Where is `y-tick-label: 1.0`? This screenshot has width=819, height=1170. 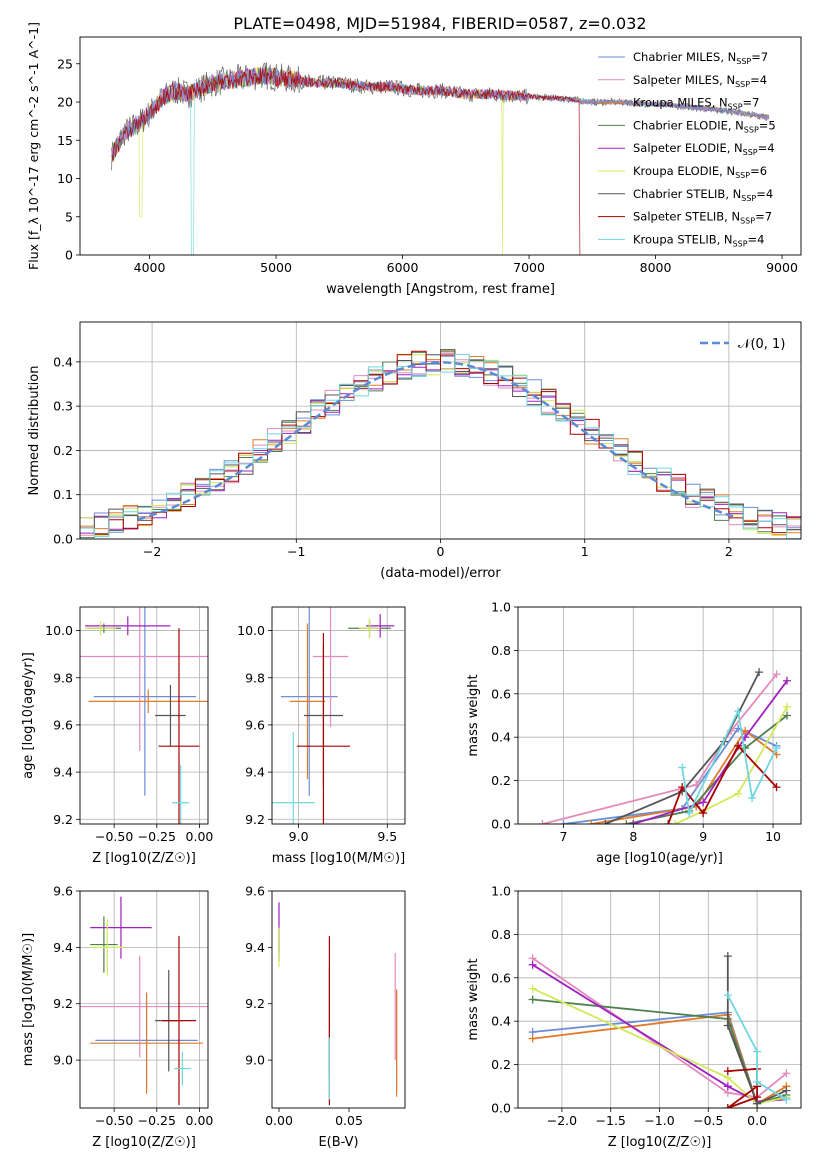
y-tick-label: 1.0 is located at coordinates (501, 607).